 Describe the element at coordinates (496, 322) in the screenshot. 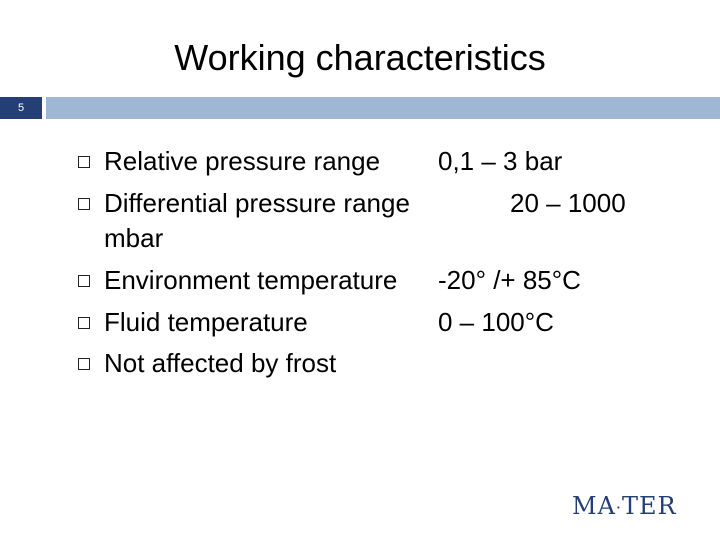

I see `bullet-value: 0 – 100°C` at that location.